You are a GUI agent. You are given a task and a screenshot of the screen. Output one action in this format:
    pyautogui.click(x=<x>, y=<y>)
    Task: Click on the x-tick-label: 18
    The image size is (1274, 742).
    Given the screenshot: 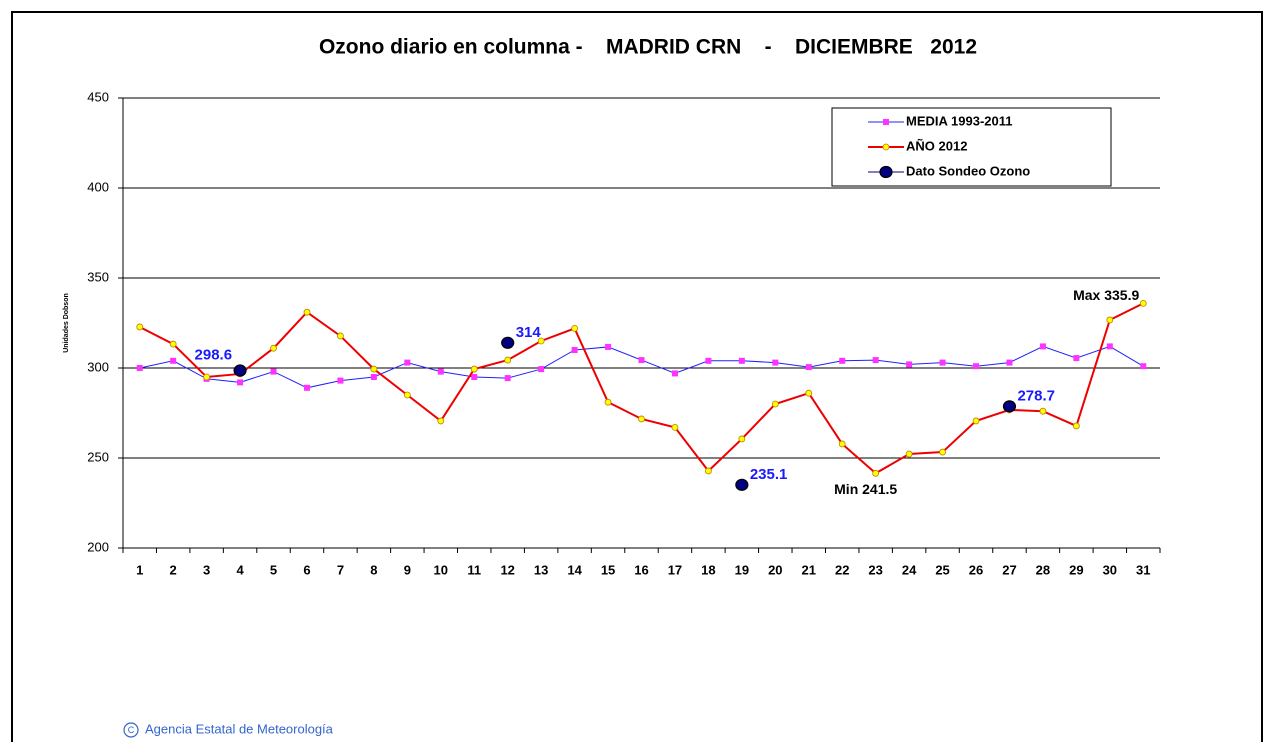 What is the action you would take?
    pyautogui.click(x=708, y=569)
    